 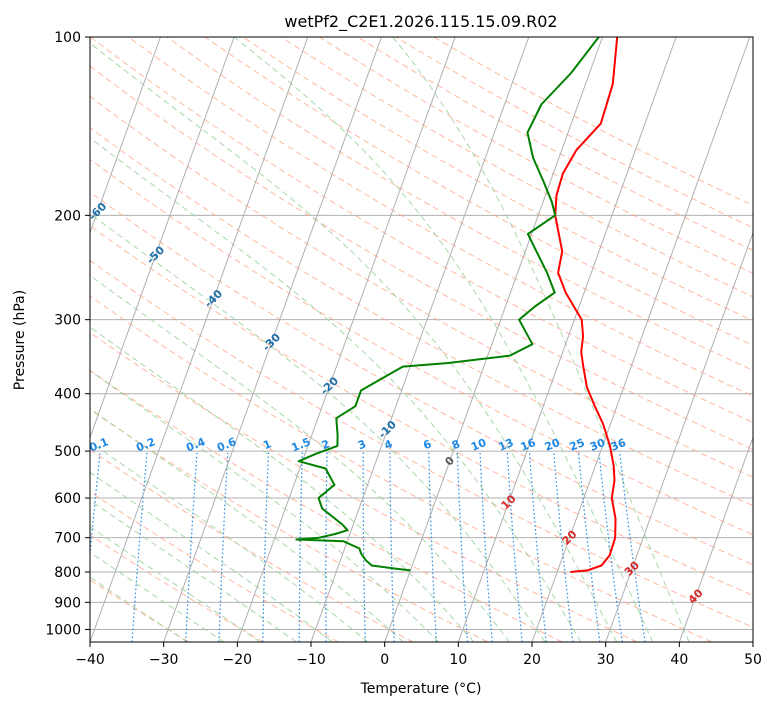 What do you see at coordinates (586, 305) in the screenshot?
I see `temperature-profile-line` at bounding box center [586, 305].